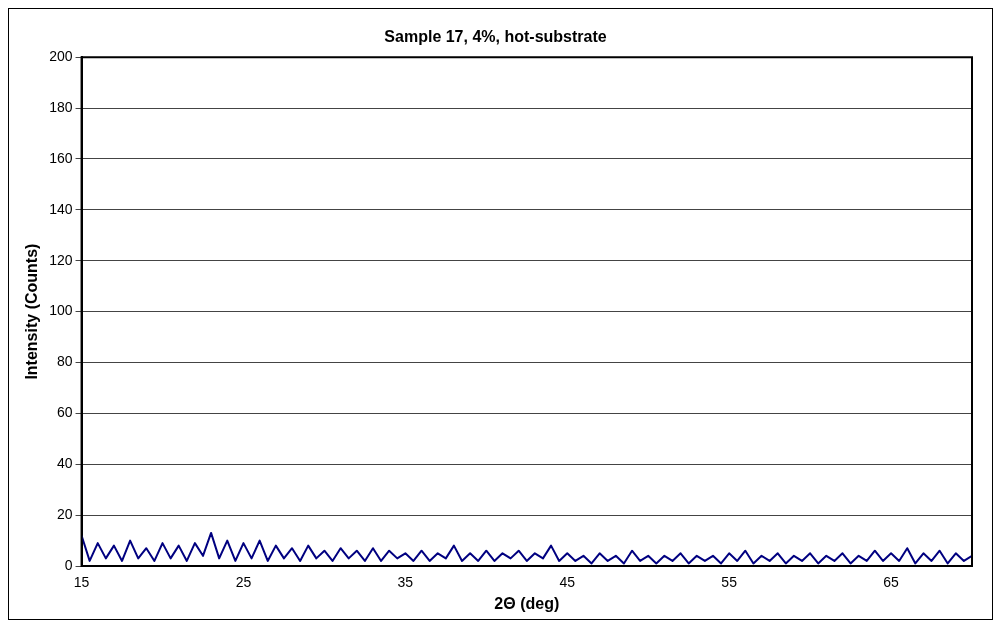 The width and height of the screenshot is (1001, 630). I want to click on x-tick-label: 55, so click(729, 582).